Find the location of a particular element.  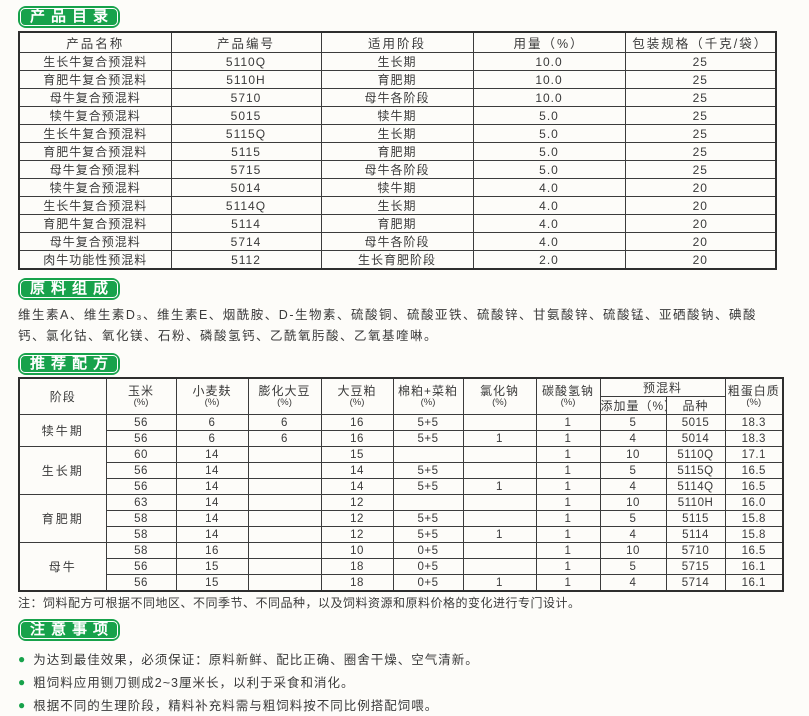

stage-cell: 育肥期 is located at coordinates (62, 518).